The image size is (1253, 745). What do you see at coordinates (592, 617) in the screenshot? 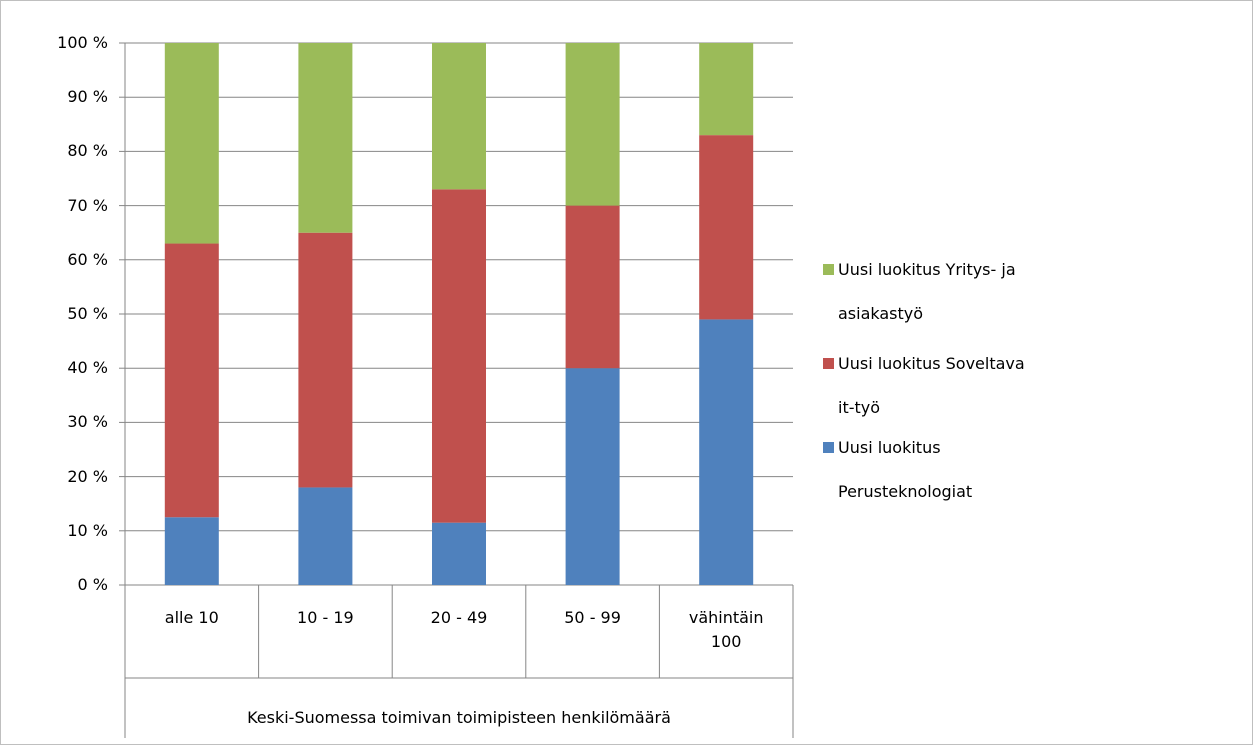
I see `x-tick-label: 50 - 99` at bounding box center [592, 617].